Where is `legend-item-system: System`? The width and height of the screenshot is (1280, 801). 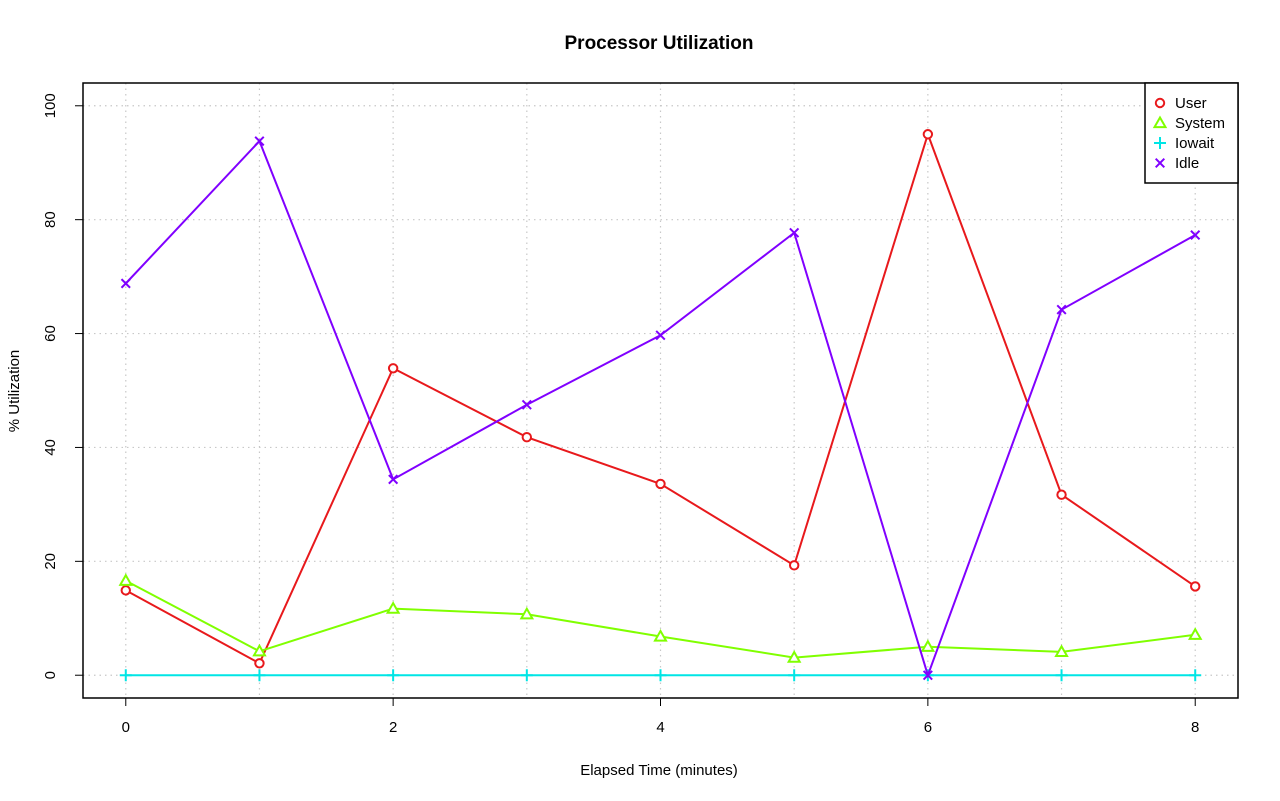 legend-item-system: System is located at coordinates (1188, 123).